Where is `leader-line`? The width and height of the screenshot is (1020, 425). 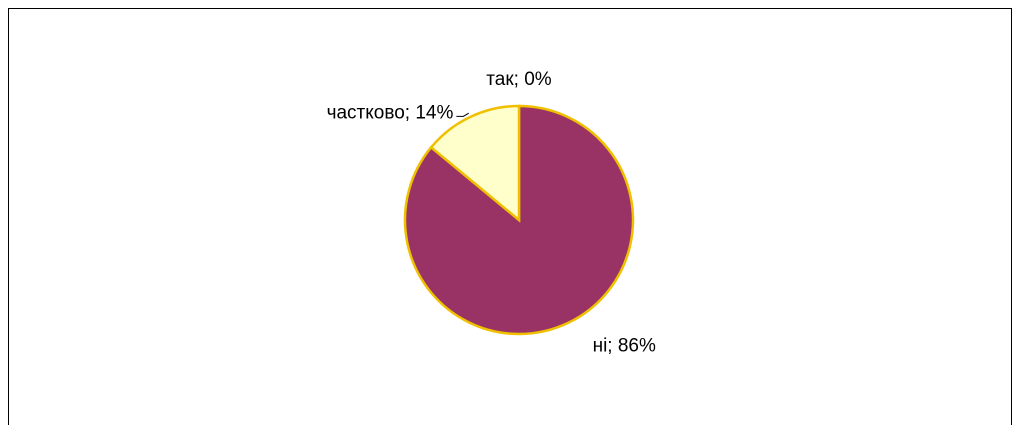 leader-line is located at coordinates (463, 114).